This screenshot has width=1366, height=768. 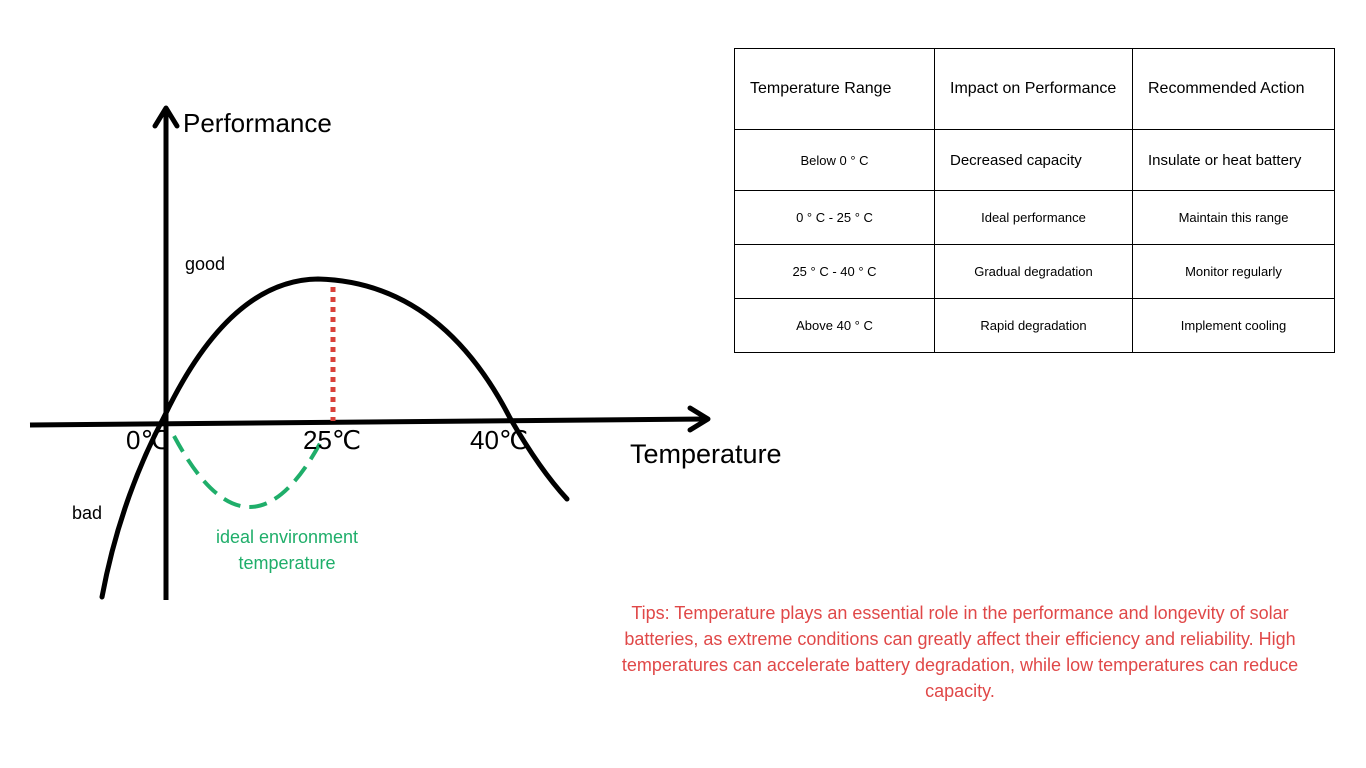 What do you see at coordinates (287, 550) in the screenshot?
I see `ideal-environment-label: ideal environment temperature` at bounding box center [287, 550].